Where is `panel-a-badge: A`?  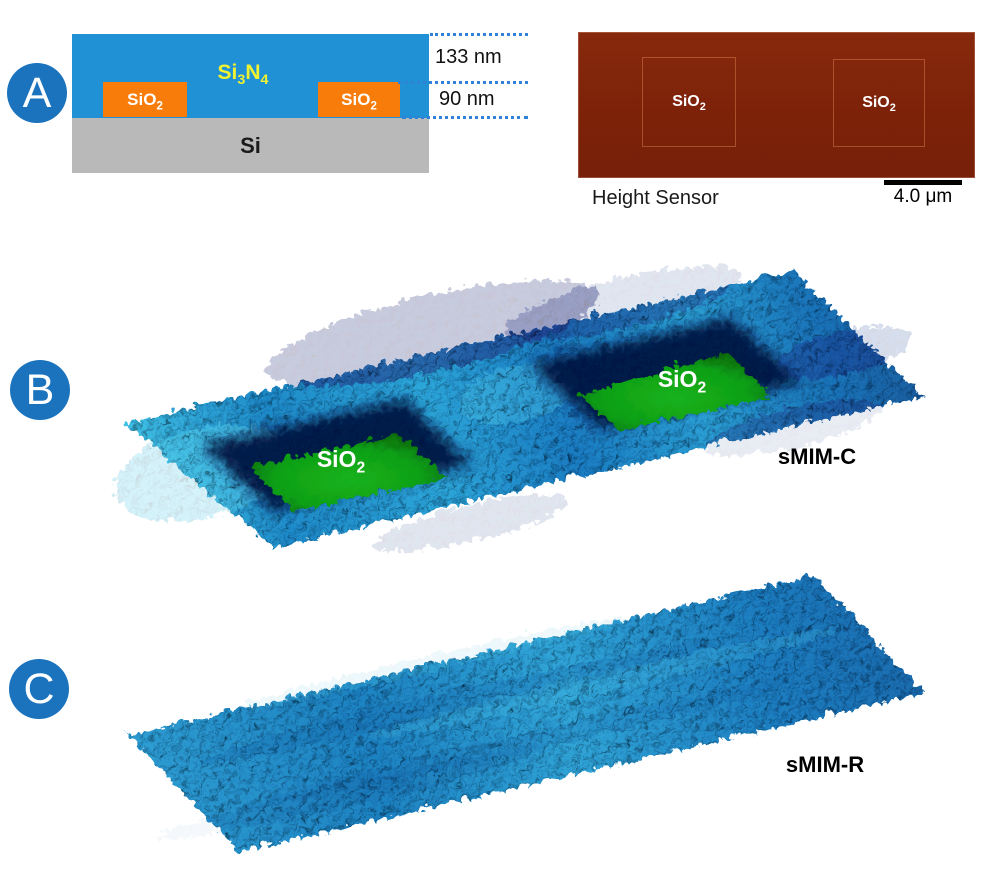 panel-a-badge: A is located at coordinates (37, 93).